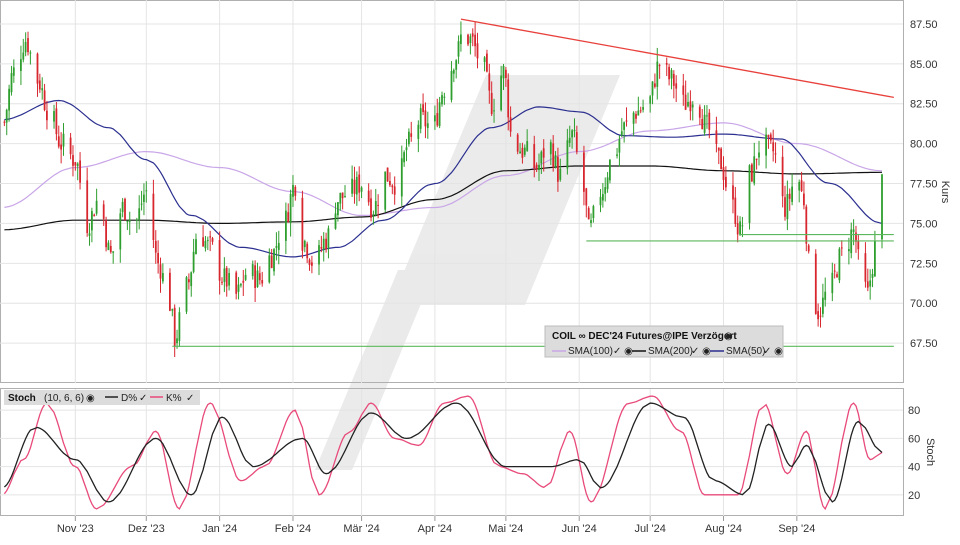  What do you see at coordinates (190, 398) in the screenshot?
I see `stoch-k-check-icon: ✓` at bounding box center [190, 398].